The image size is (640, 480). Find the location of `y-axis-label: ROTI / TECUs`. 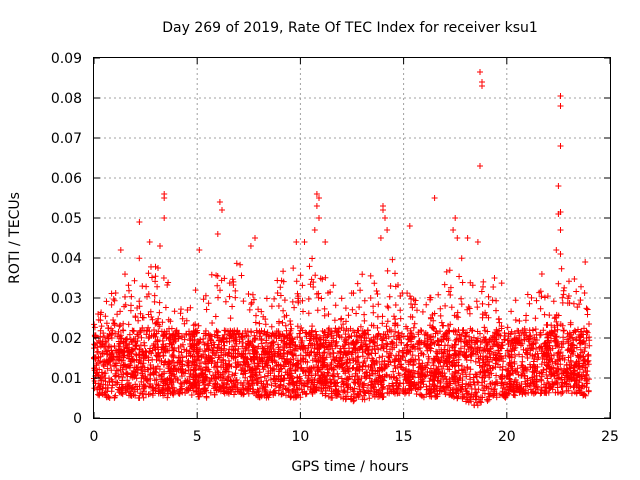

y-axis-label: ROTI / TECUs is located at coordinates (15, 238).